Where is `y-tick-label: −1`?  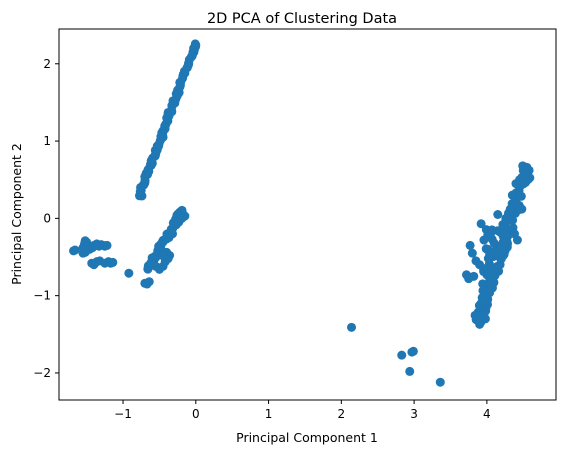
y-tick-label: −1 is located at coordinates (42, 296).